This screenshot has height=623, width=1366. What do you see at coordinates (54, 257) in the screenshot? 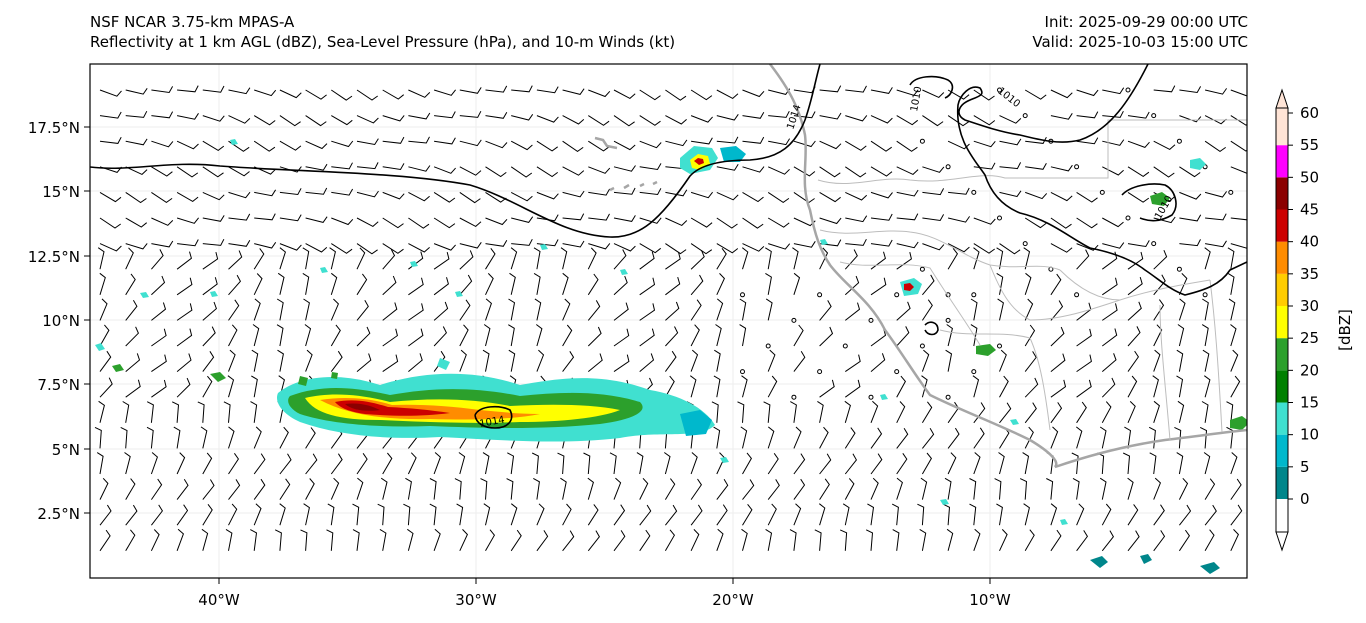
I see `lat-label: 12.5°N` at bounding box center [54, 257].